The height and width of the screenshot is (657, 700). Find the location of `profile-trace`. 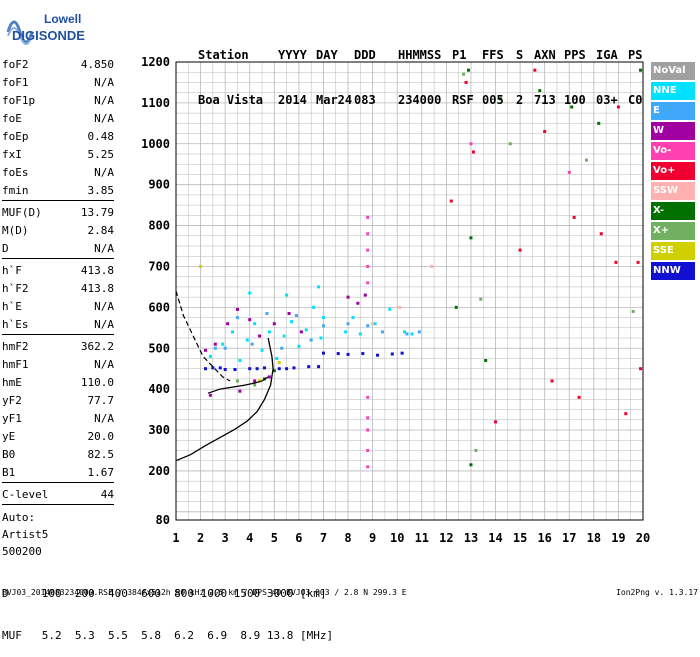

profile-trace is located at coordinates (224, 399).